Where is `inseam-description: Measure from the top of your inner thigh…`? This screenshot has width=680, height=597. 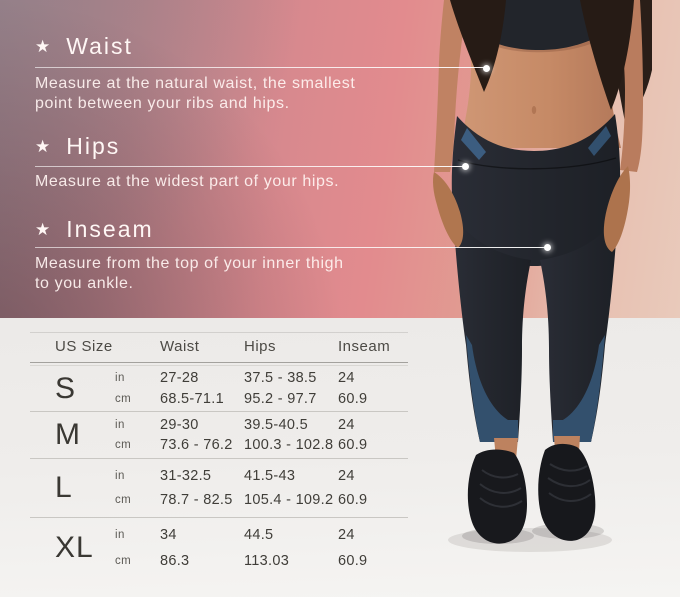 inseam-description: Measure from the top of your inner thigh… is located at coordinates (189, 274).